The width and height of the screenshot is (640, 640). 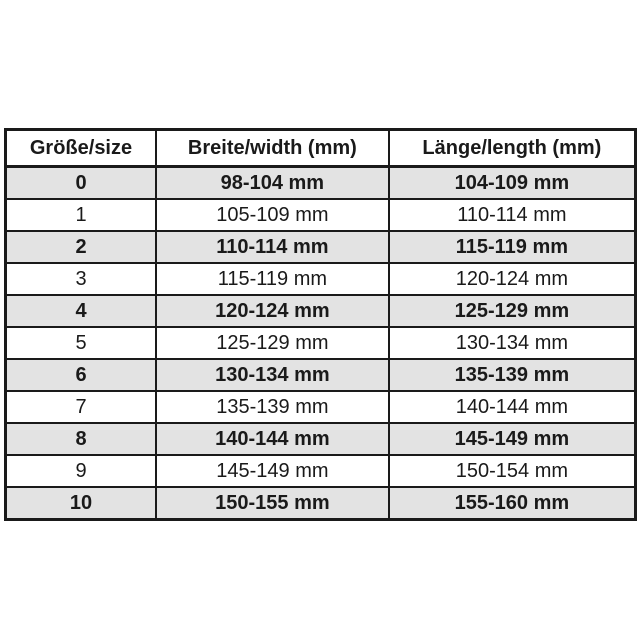 What do you see at coordinates (272, 343) in the screenshot?
I see `width-cell: 125-129 mm` at bounding box center [272, 343].